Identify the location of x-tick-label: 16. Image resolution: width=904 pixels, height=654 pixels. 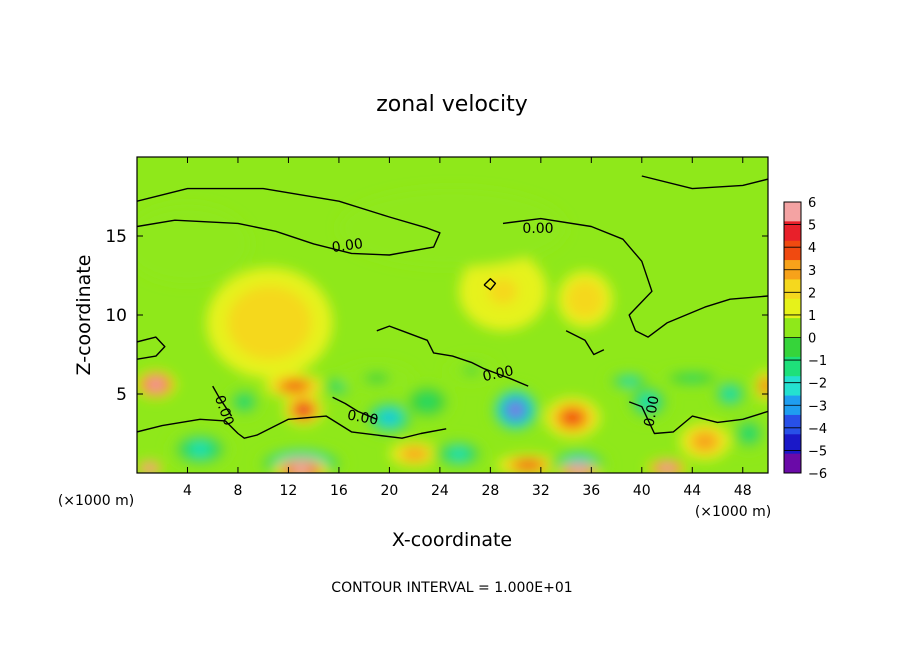
(339, 491).